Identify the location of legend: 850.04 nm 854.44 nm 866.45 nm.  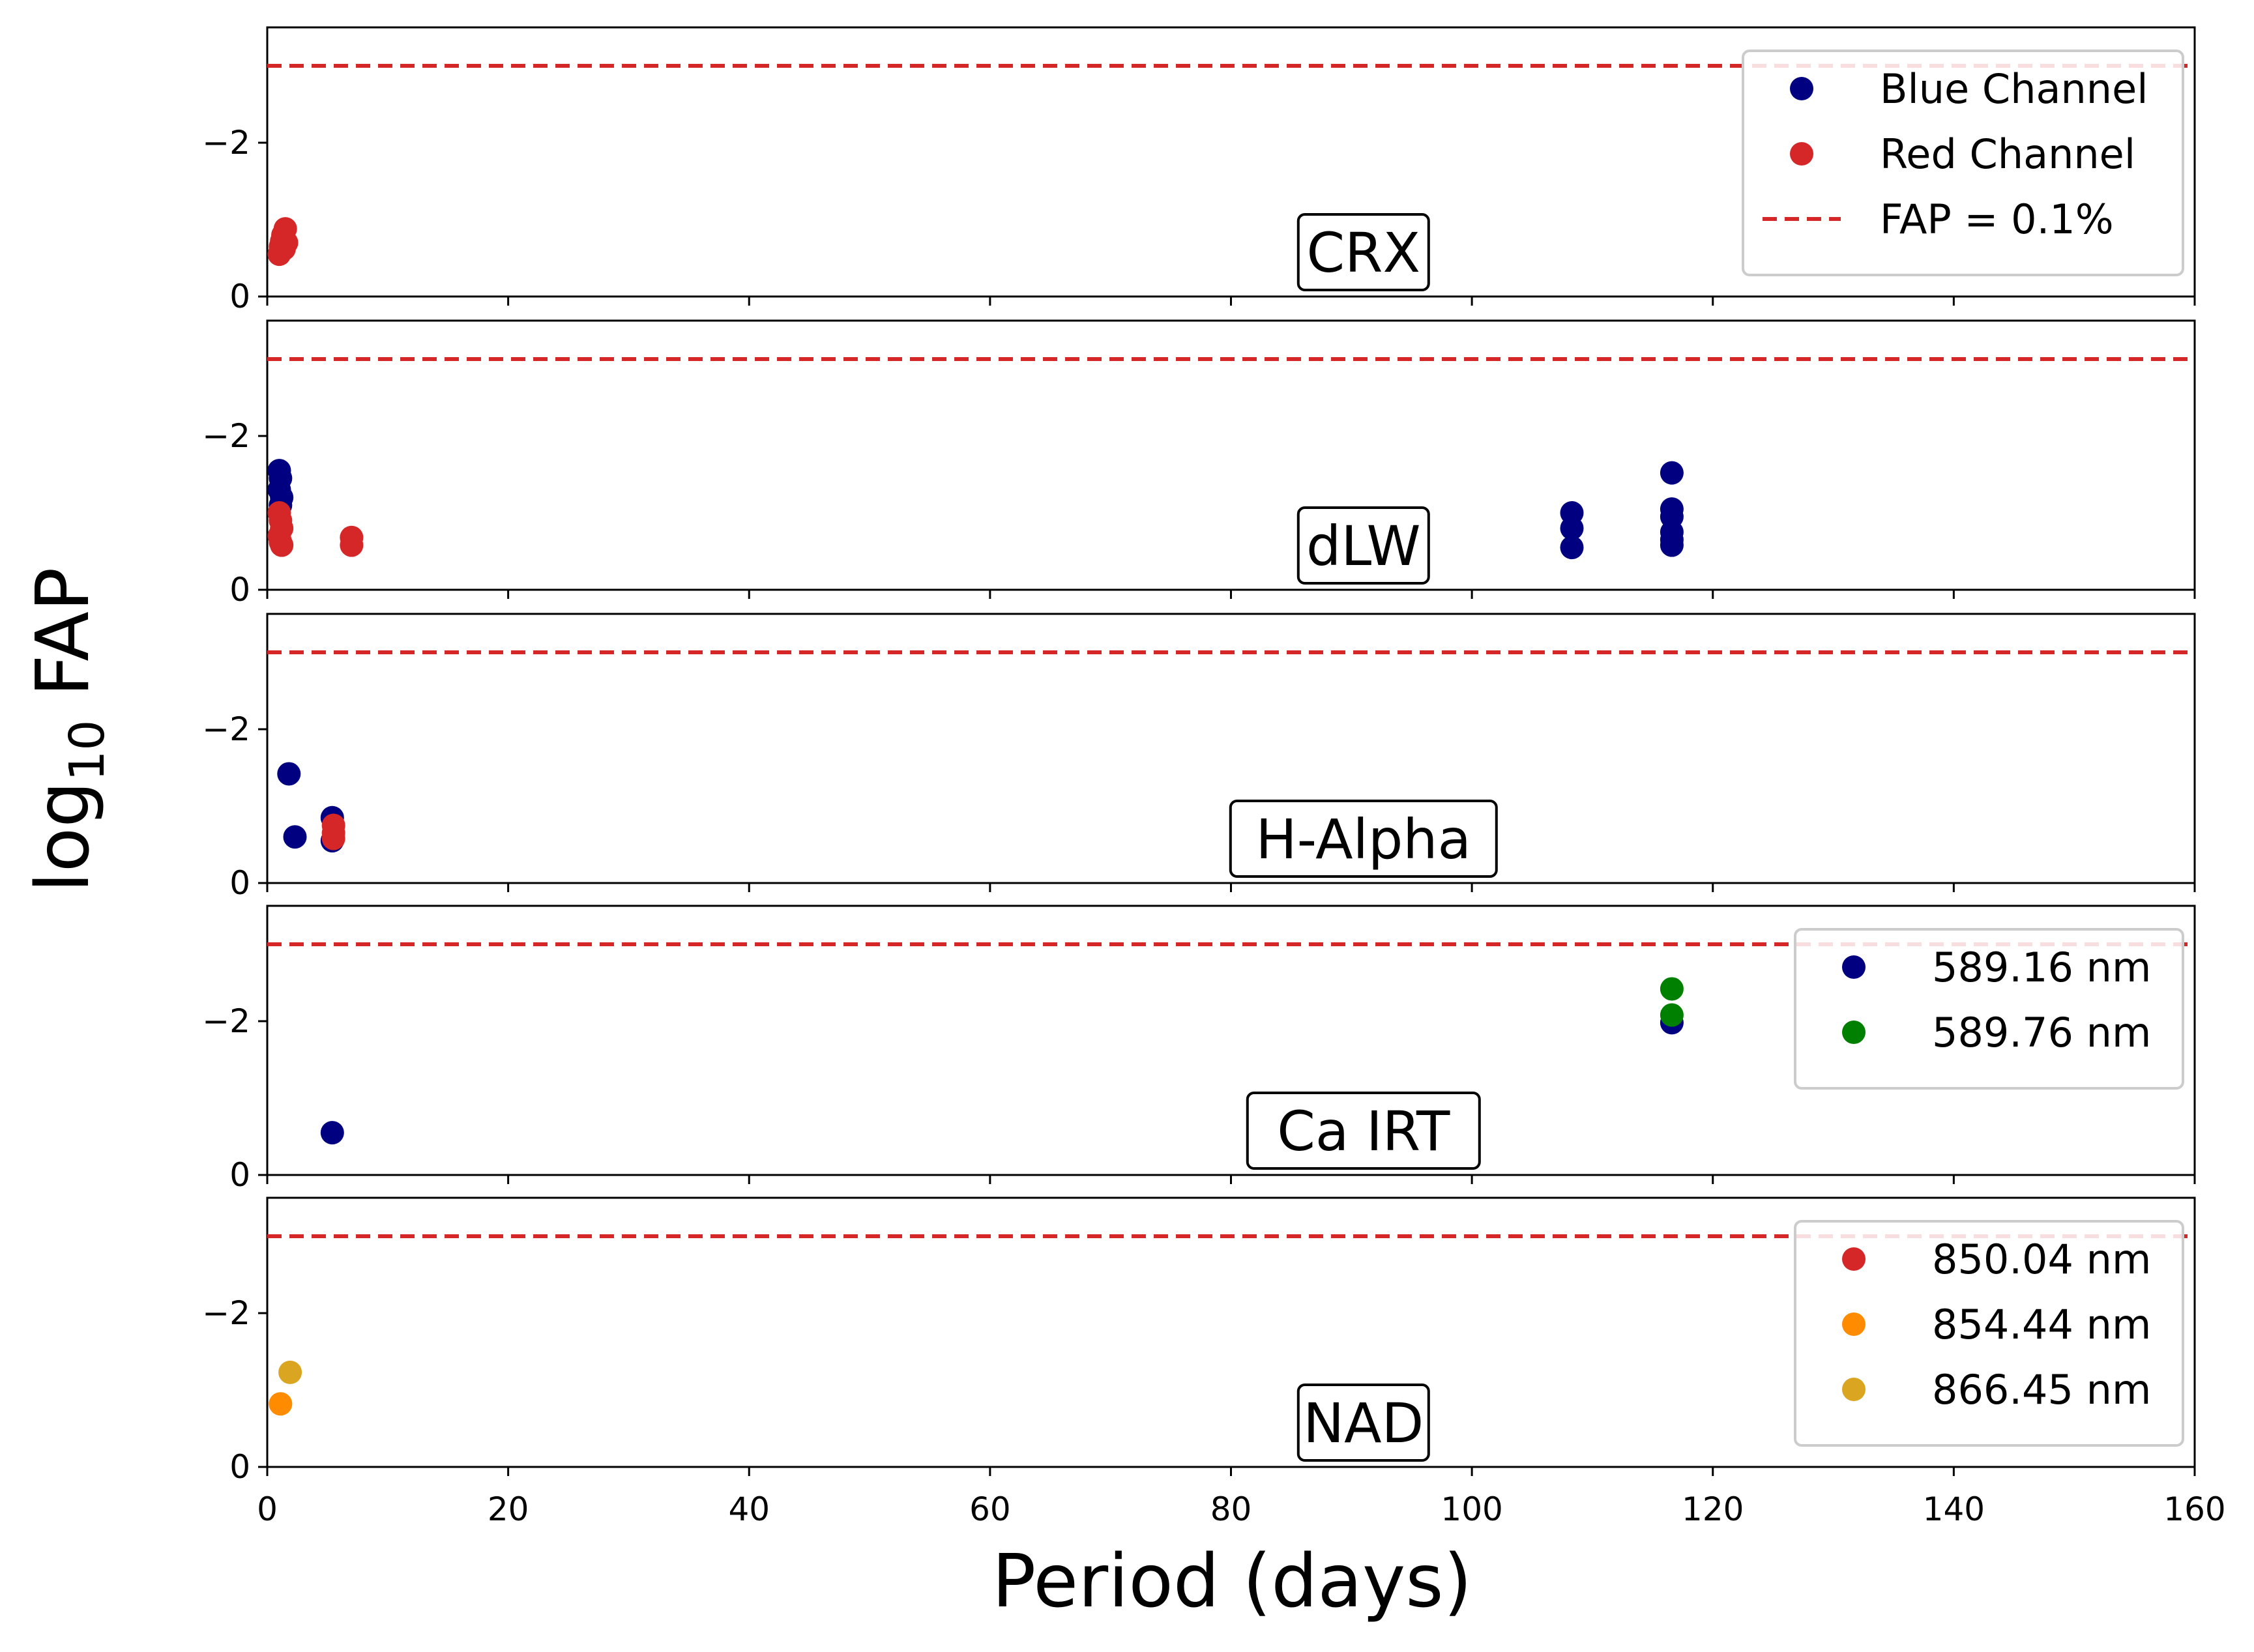
(1989, 1333).